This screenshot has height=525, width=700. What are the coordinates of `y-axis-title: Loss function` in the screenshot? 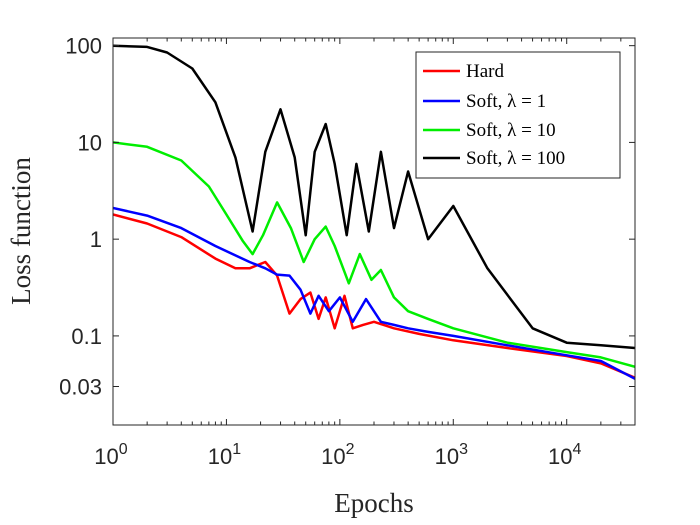 It's located at (21, 231).